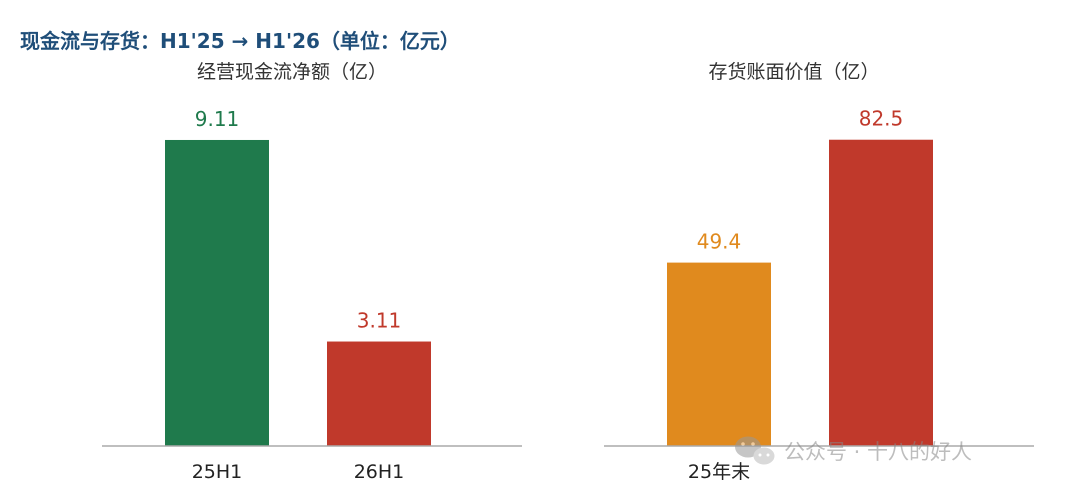 The image size is (1080, 493). Describe the element at coordinates (240, 41) in the screenshot. I see `chart-title: 现金流与存货：H1'25 → H1'26（单位：亿元）` at that location.